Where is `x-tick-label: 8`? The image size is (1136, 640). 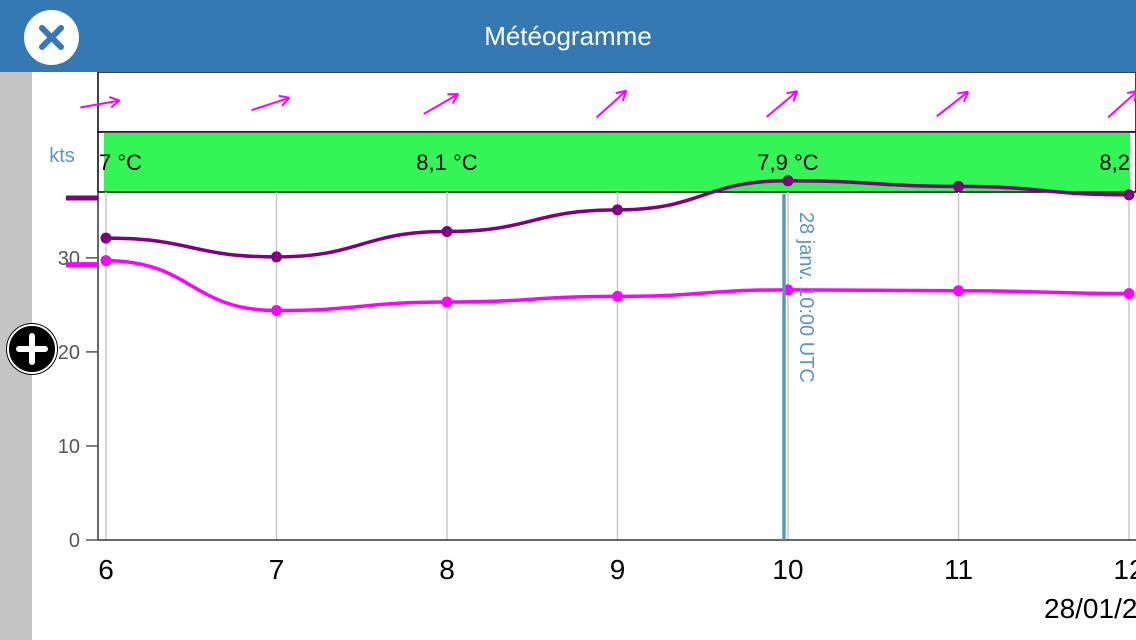
x-tick-label: 8 is located at coordinates (447, 569).